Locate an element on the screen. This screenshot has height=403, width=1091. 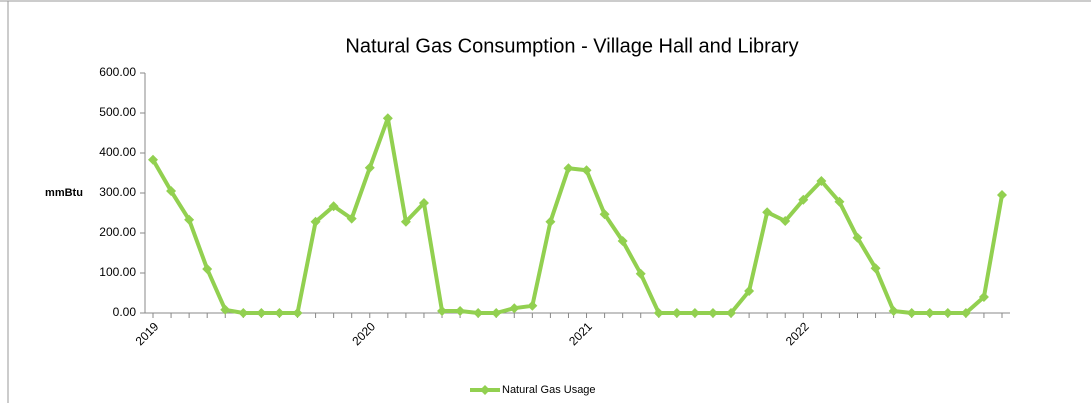
x-tick-label: 2021 is located at coordinates (580, 333).